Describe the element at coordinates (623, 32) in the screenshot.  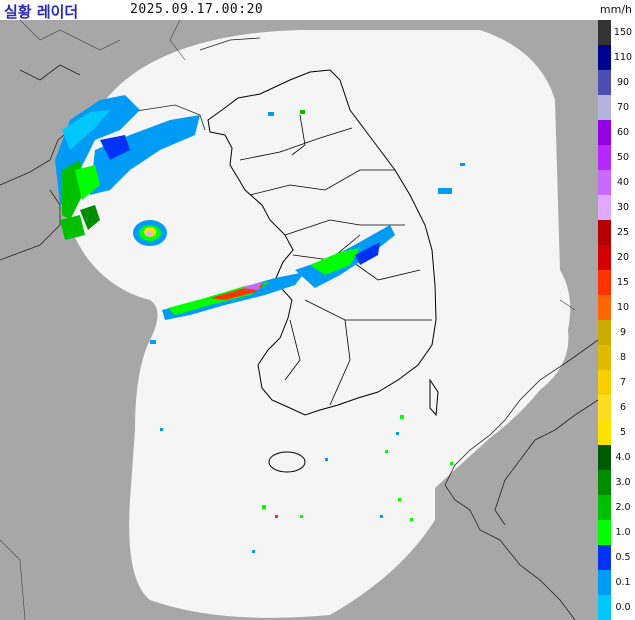
I see `legend-label: 150` at that location.